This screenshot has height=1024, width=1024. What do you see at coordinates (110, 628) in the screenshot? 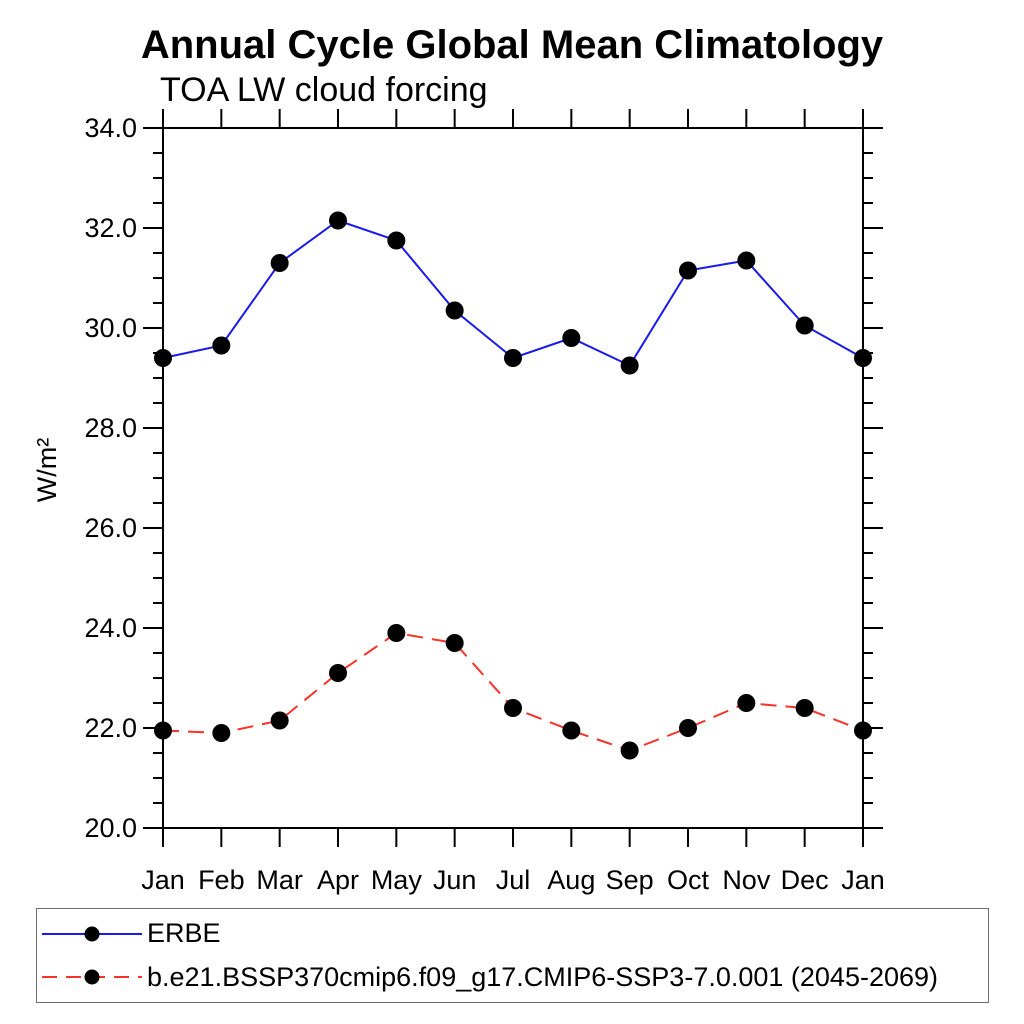
I see `y-tick-label: 24.0` at bounding box center [110, 628].